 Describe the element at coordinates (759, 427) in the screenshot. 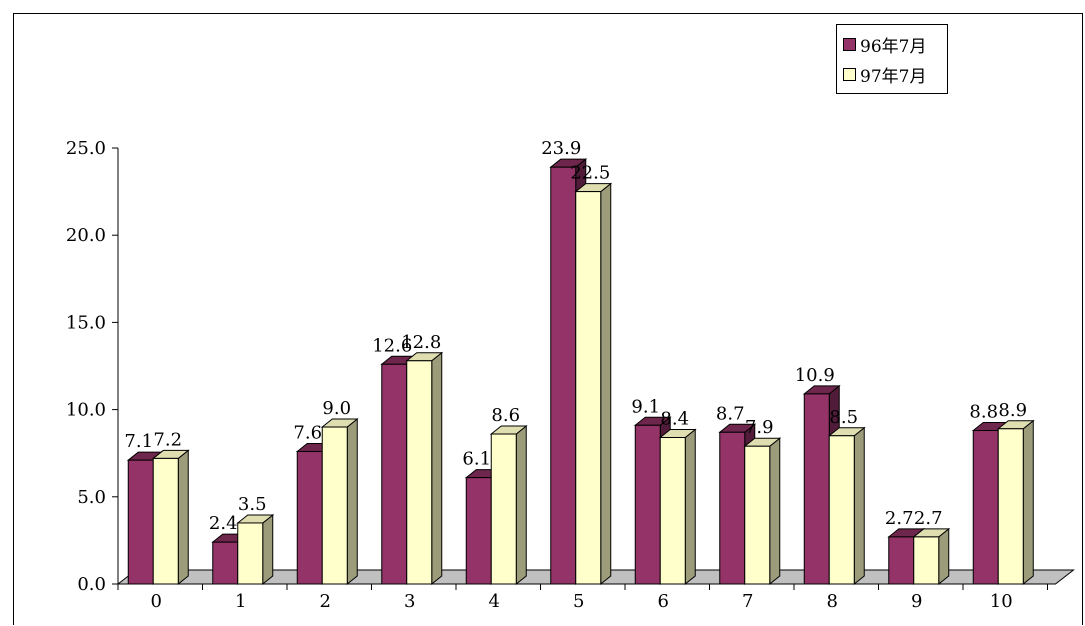

I see `data-label: 7.9` at that location.